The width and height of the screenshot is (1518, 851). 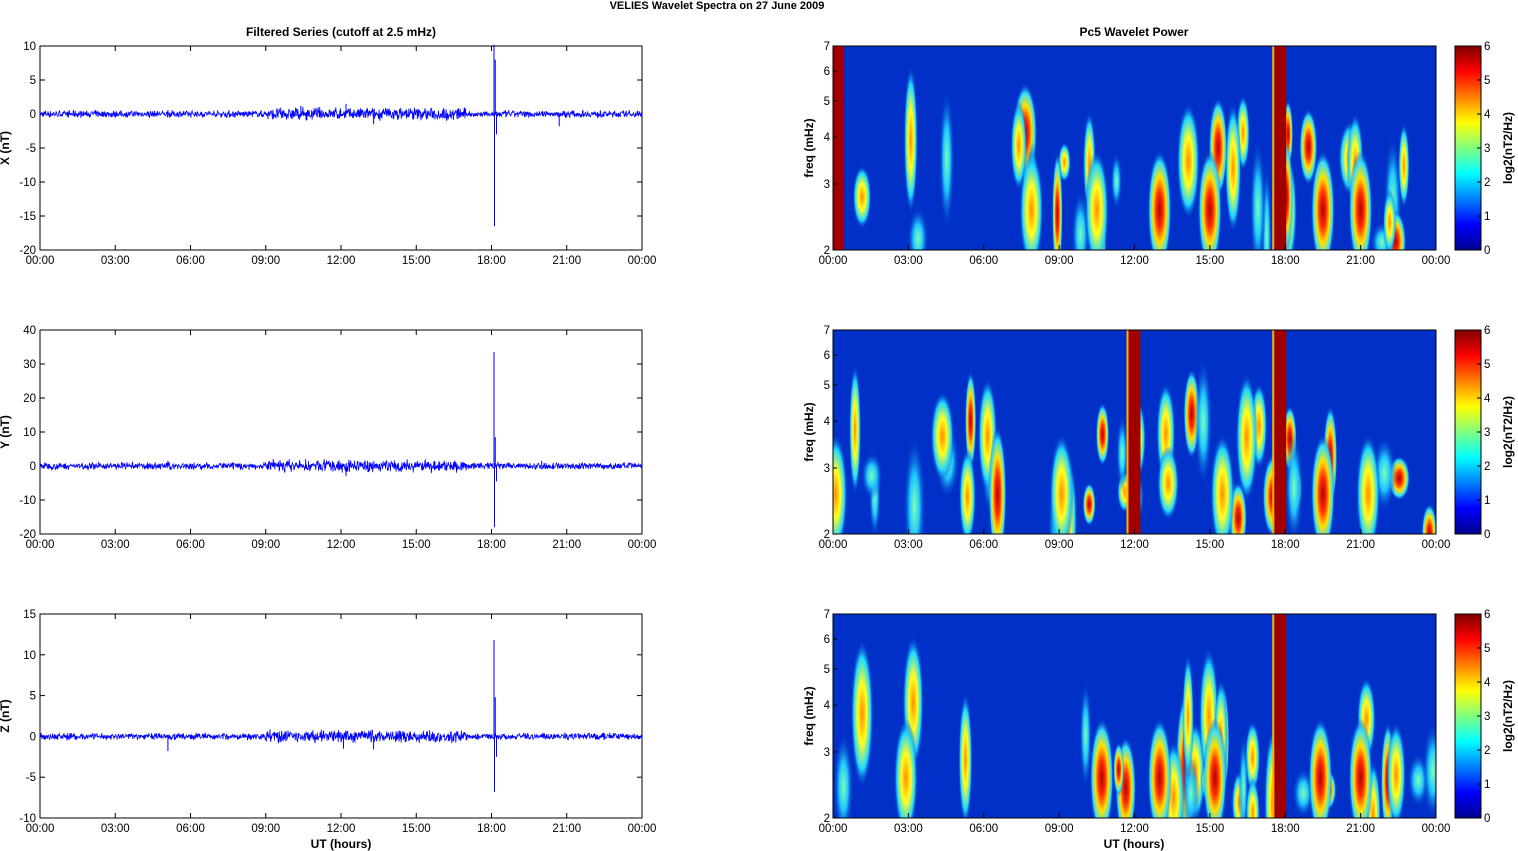 What do you see at coordinates (1487, 785) in the screenshot?
I see `colorbar-tick-label: 1` at bounding box center [1487, 785].